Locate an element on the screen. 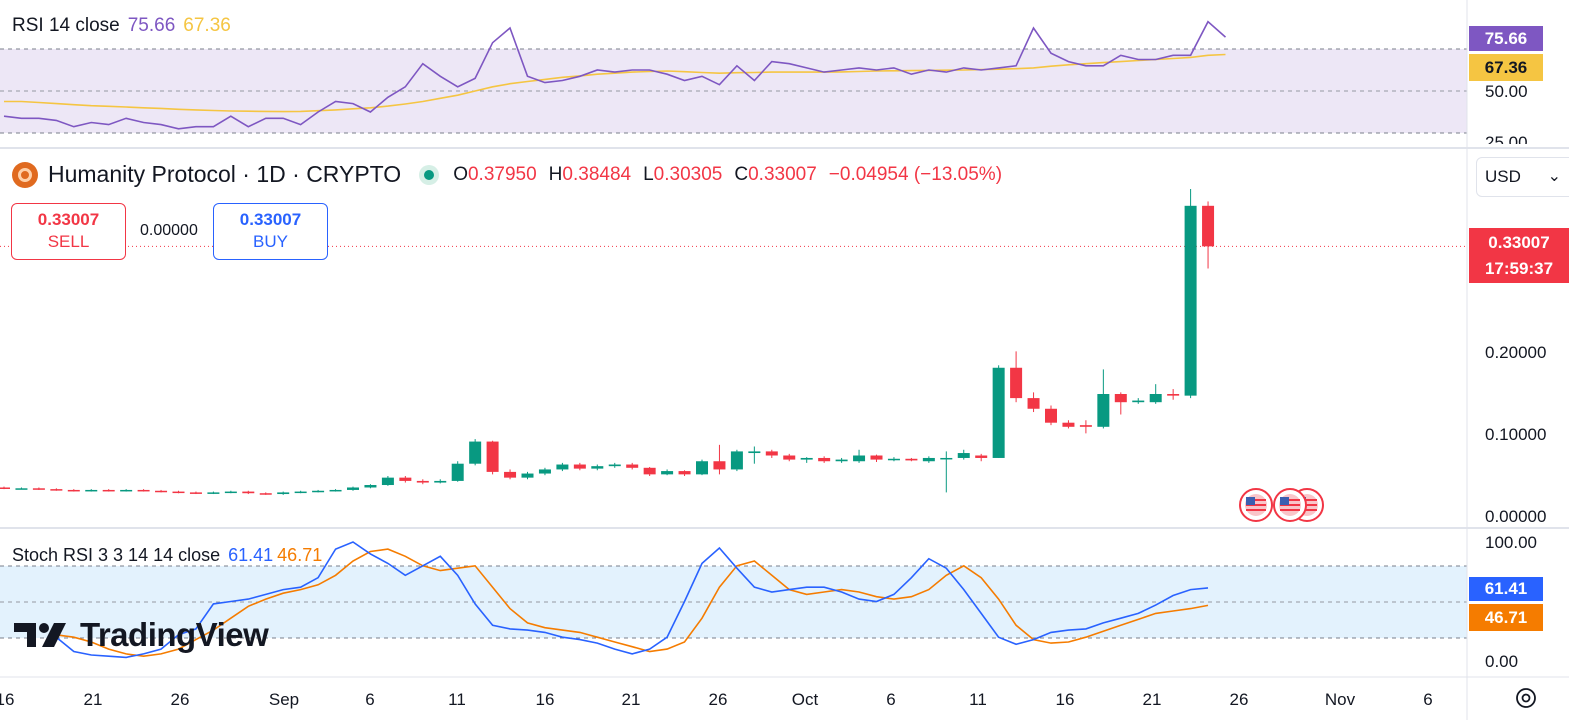 Image resolution: width=1569 pixels, height=720 pixels. stoch-d-line is located at coordinates (632, 603).